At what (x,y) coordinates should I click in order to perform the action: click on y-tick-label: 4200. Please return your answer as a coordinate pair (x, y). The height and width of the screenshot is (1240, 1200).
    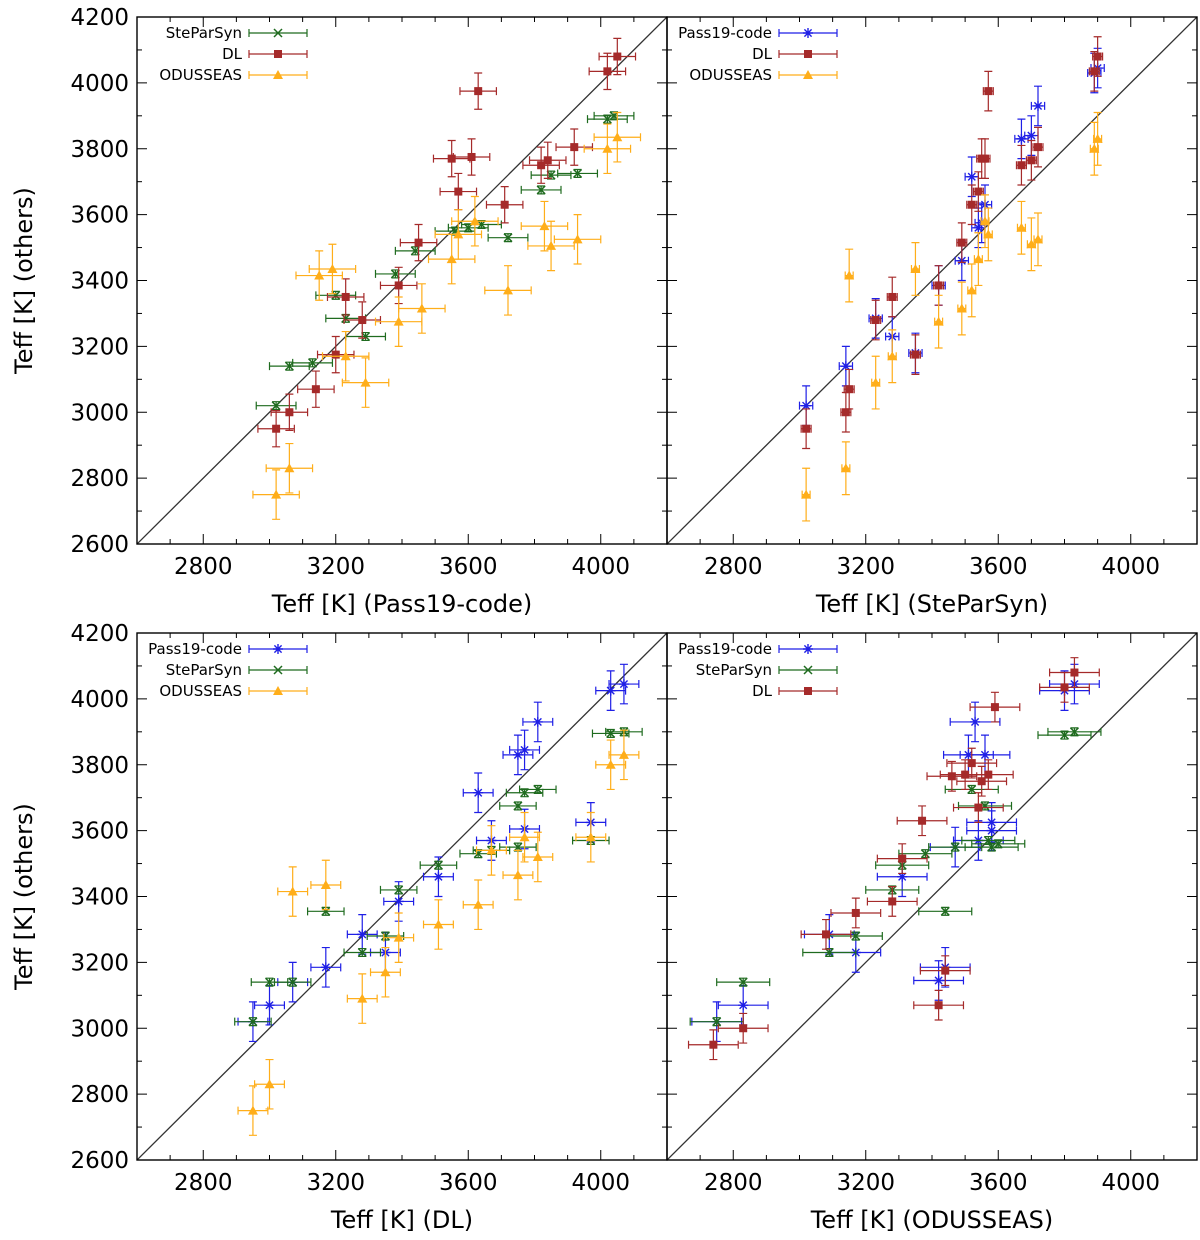
    Looking at the image, I should click on (99, 634).